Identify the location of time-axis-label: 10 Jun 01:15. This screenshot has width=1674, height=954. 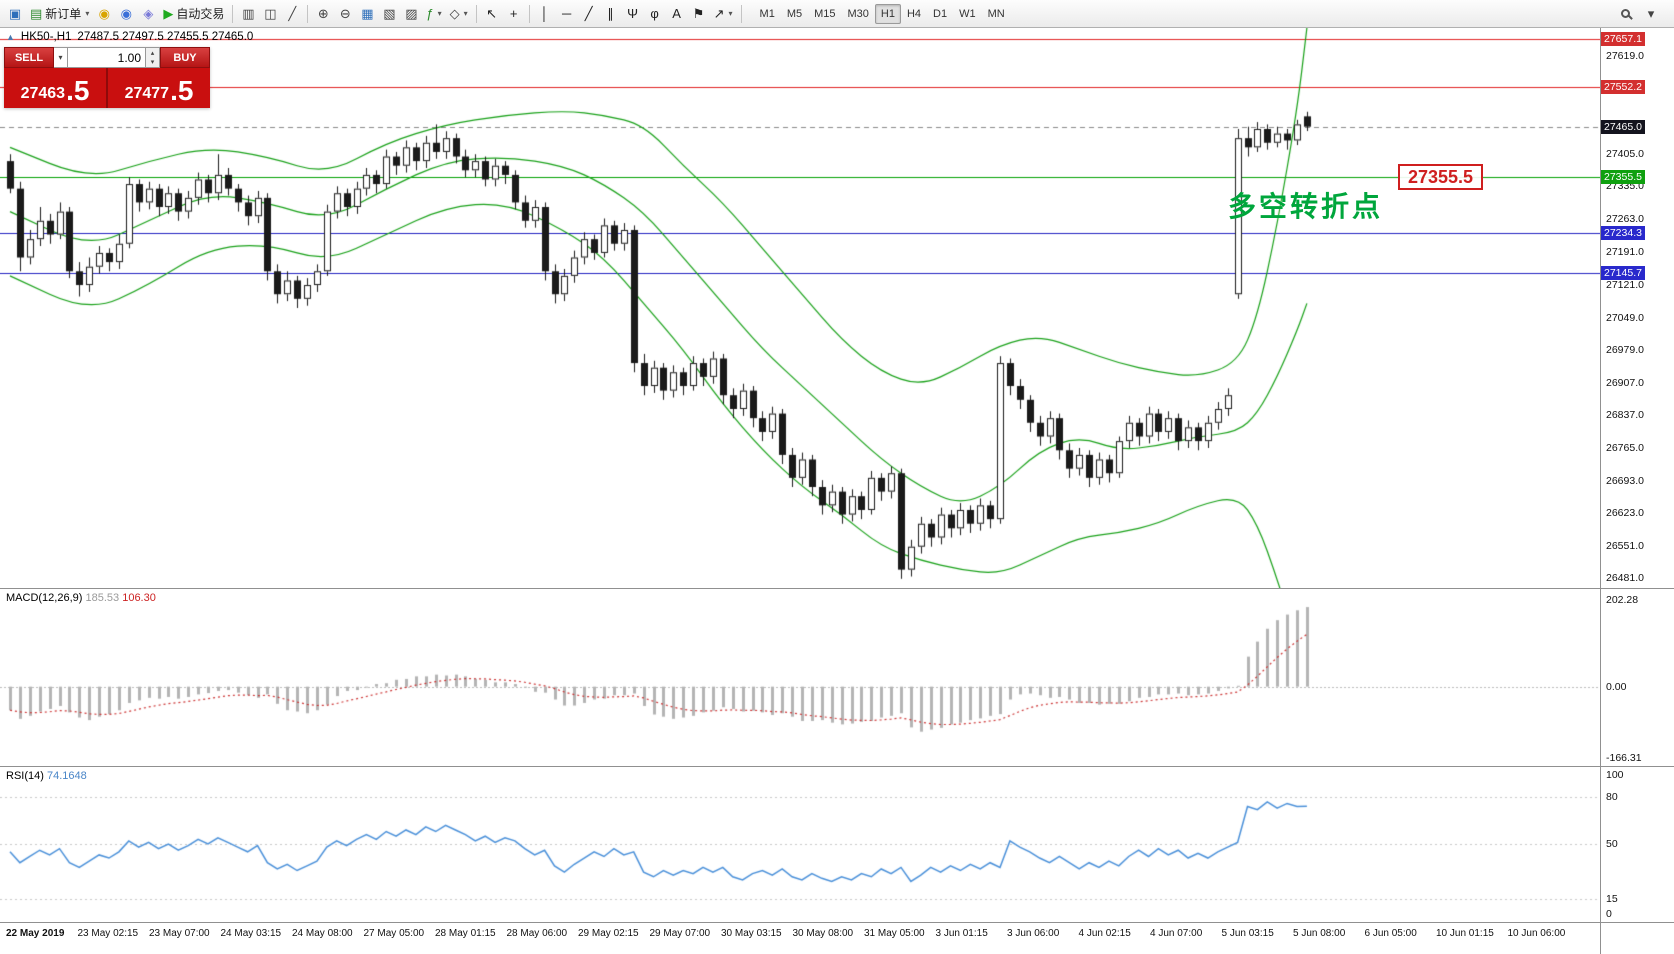
(1465, 933).